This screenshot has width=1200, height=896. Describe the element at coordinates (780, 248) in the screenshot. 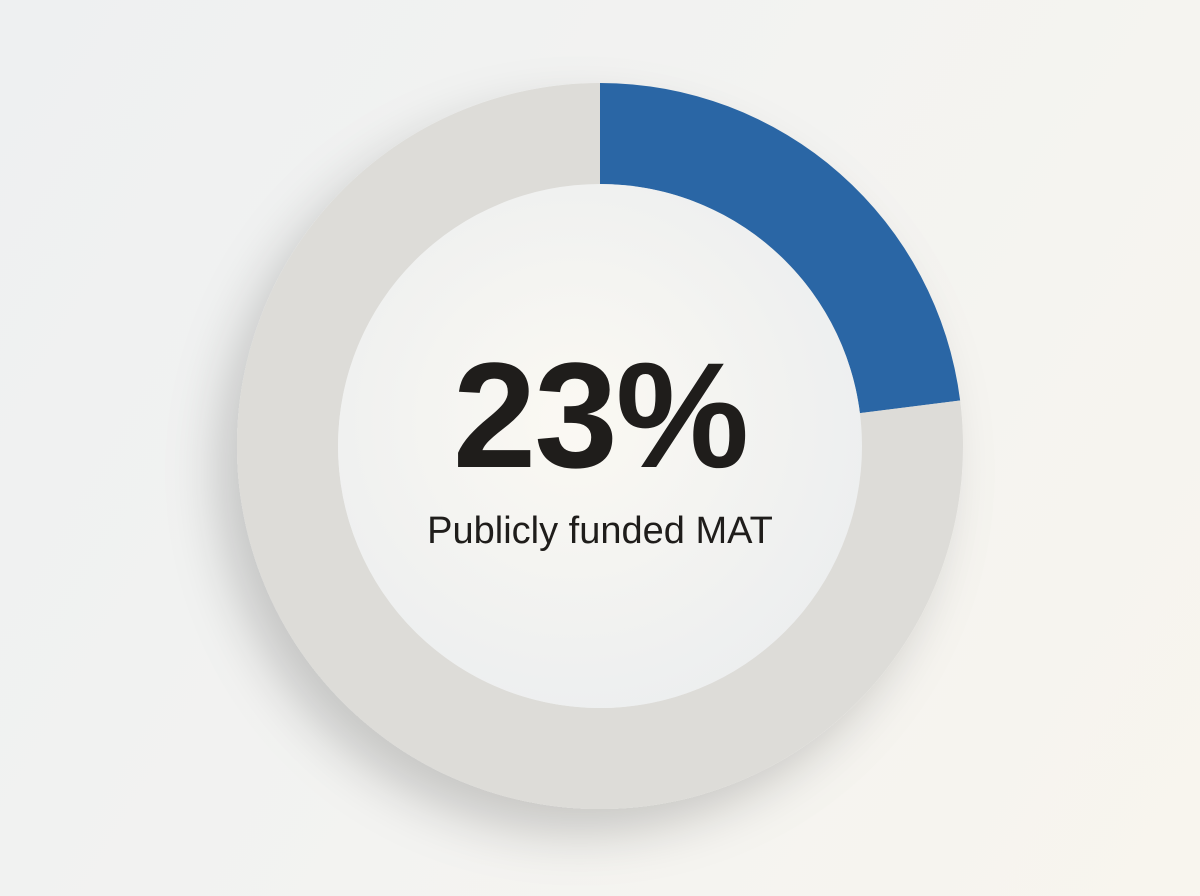

I see `donut-slice-highlighted` at that location.